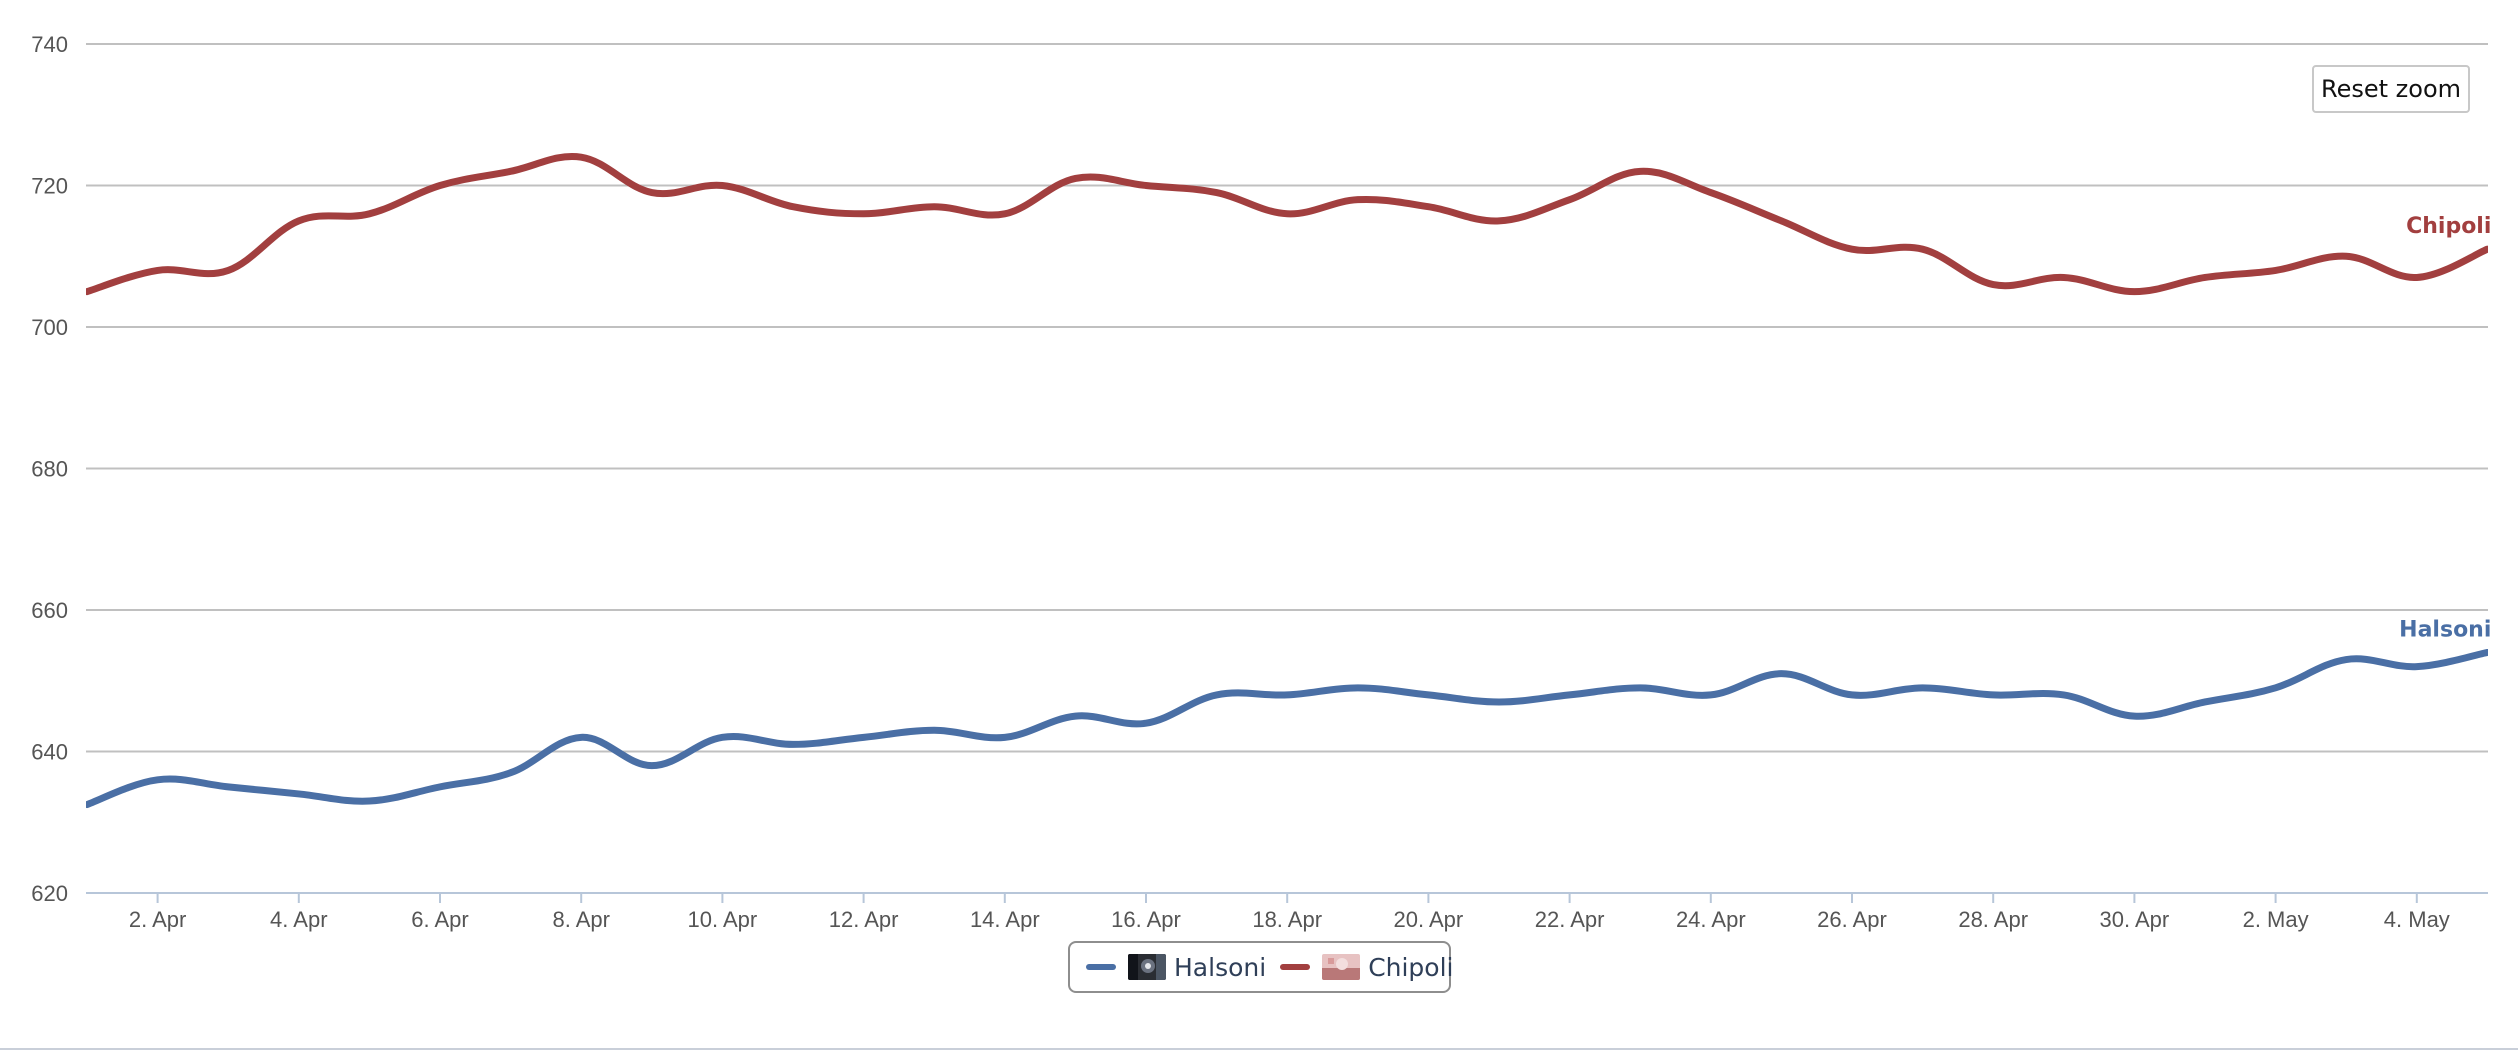 This screenshot has width=2518, height=1052. What do you see at coordinates (2135, 919) in the screenshot?
I see `x-tick-label: 30. Apr` at bounding box center [2135, 919].